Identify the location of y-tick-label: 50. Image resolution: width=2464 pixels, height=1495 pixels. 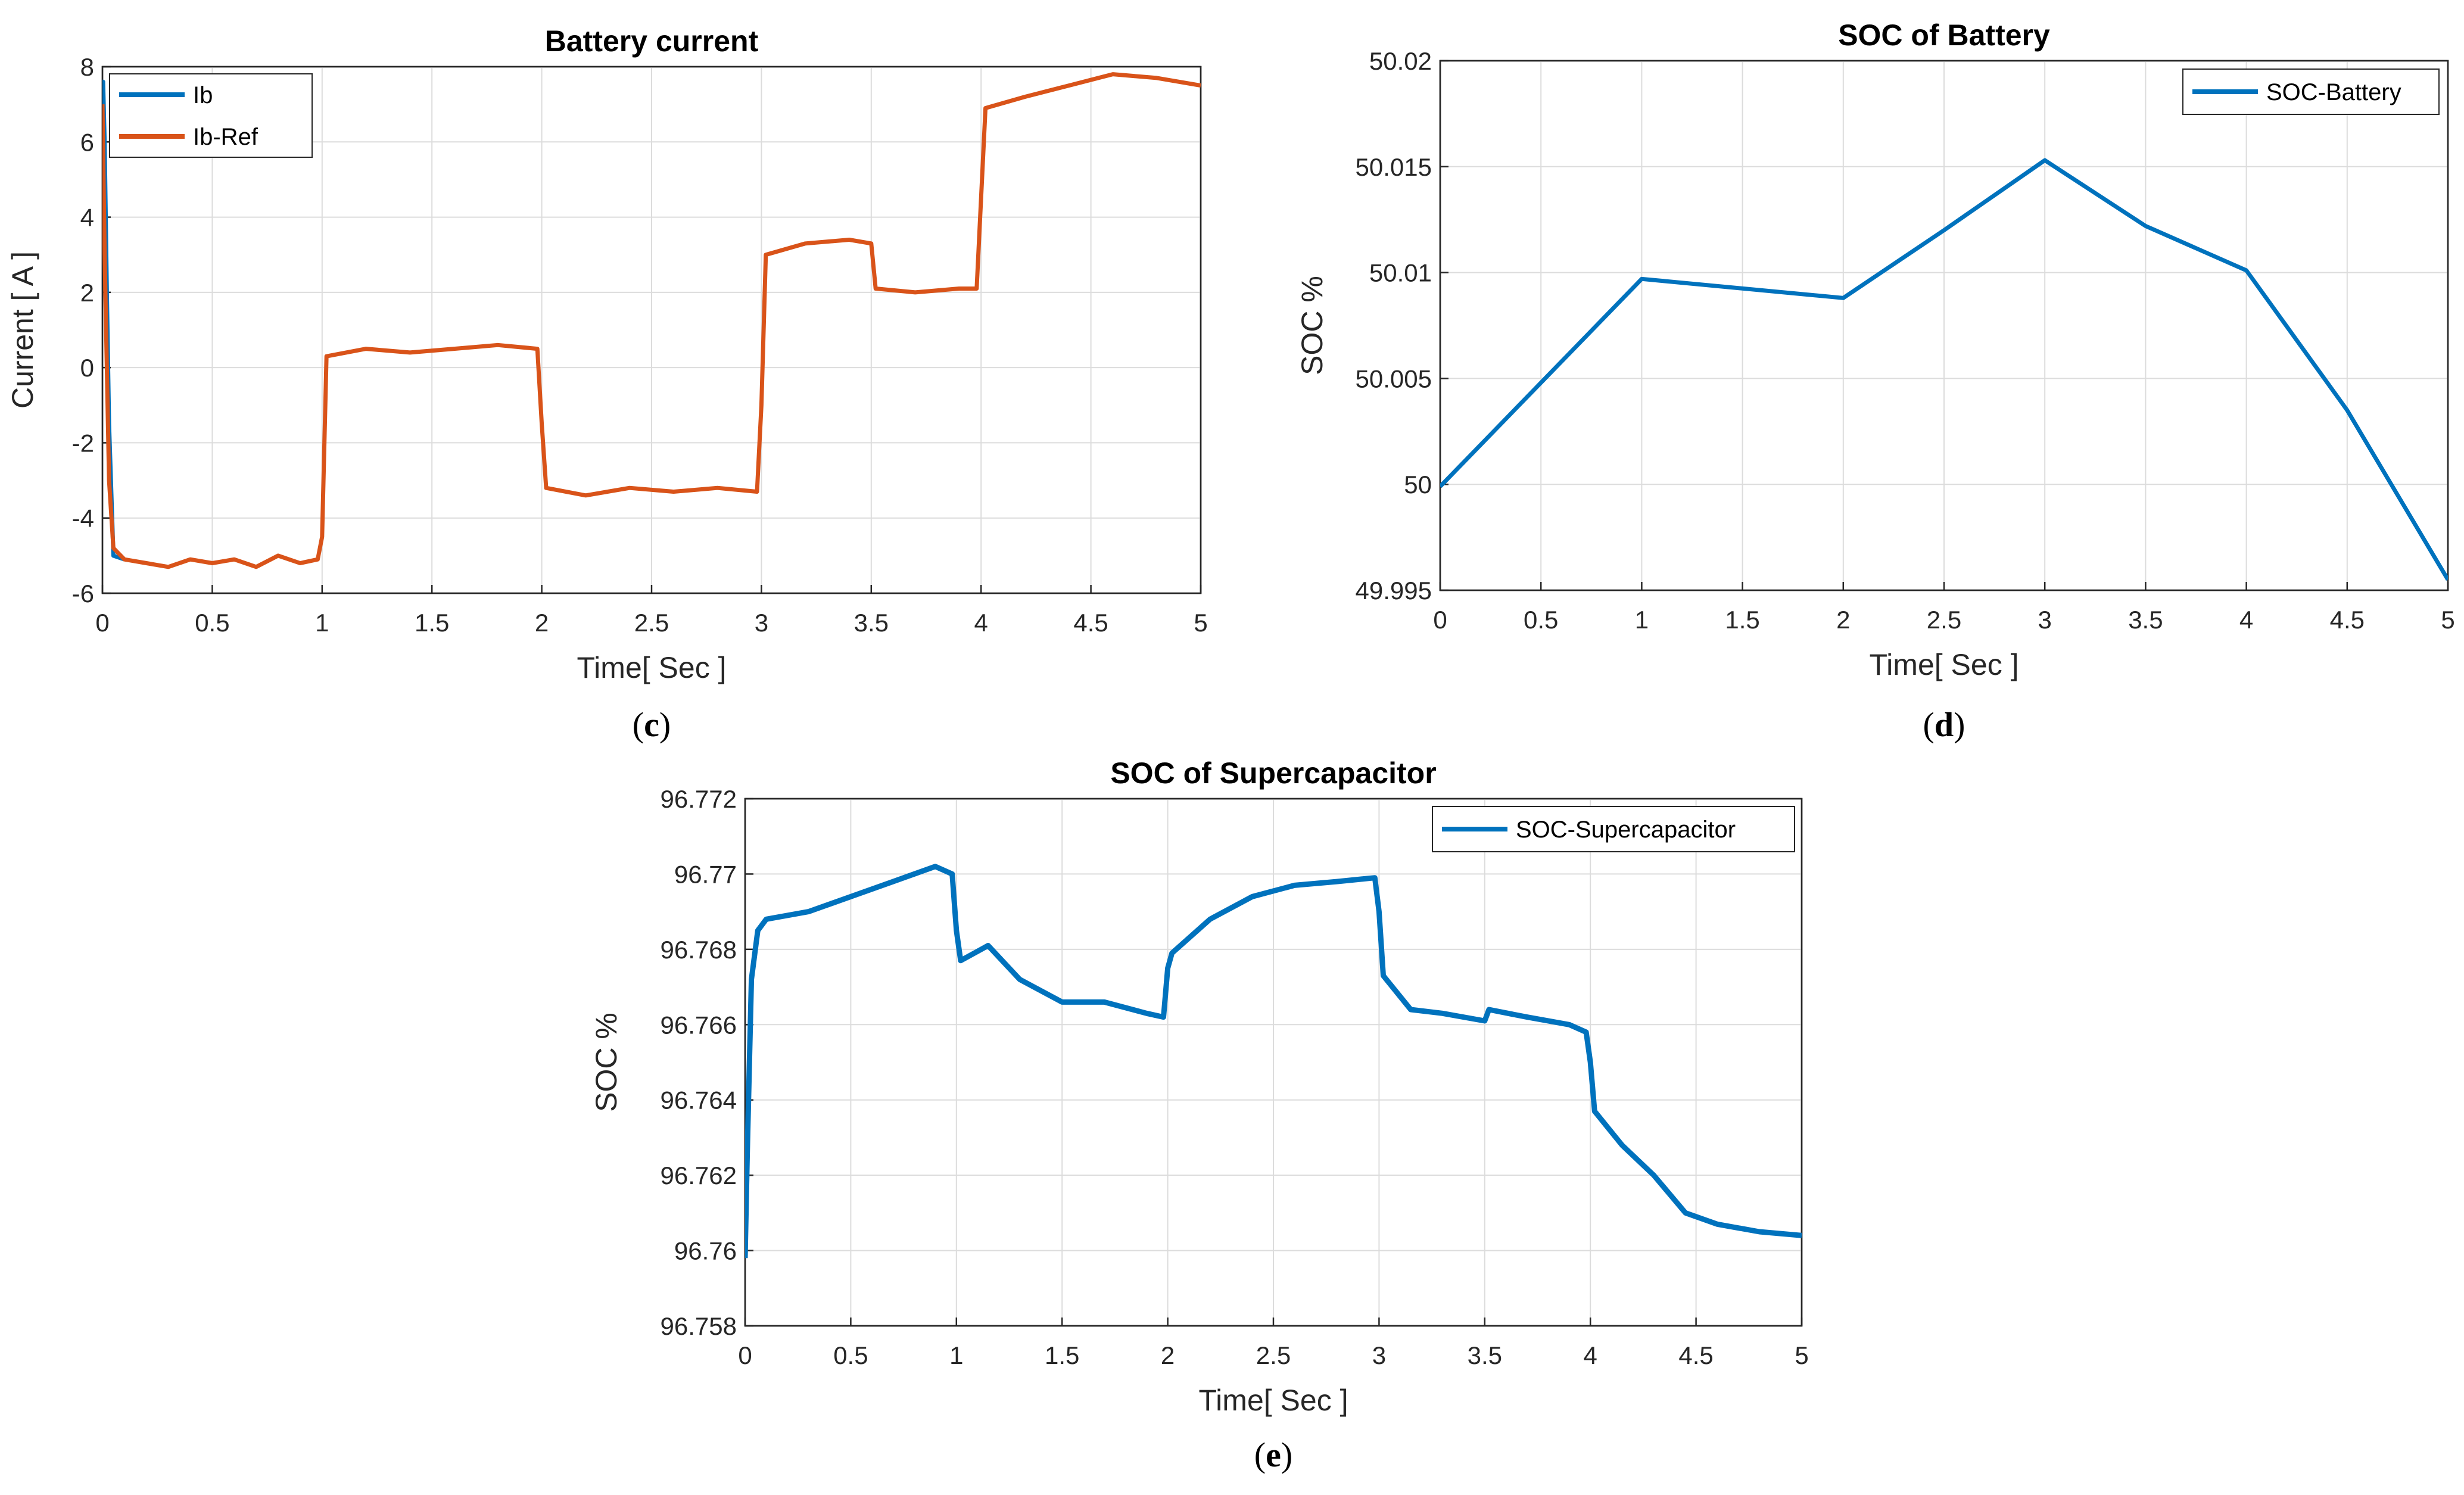
(1418, 485).